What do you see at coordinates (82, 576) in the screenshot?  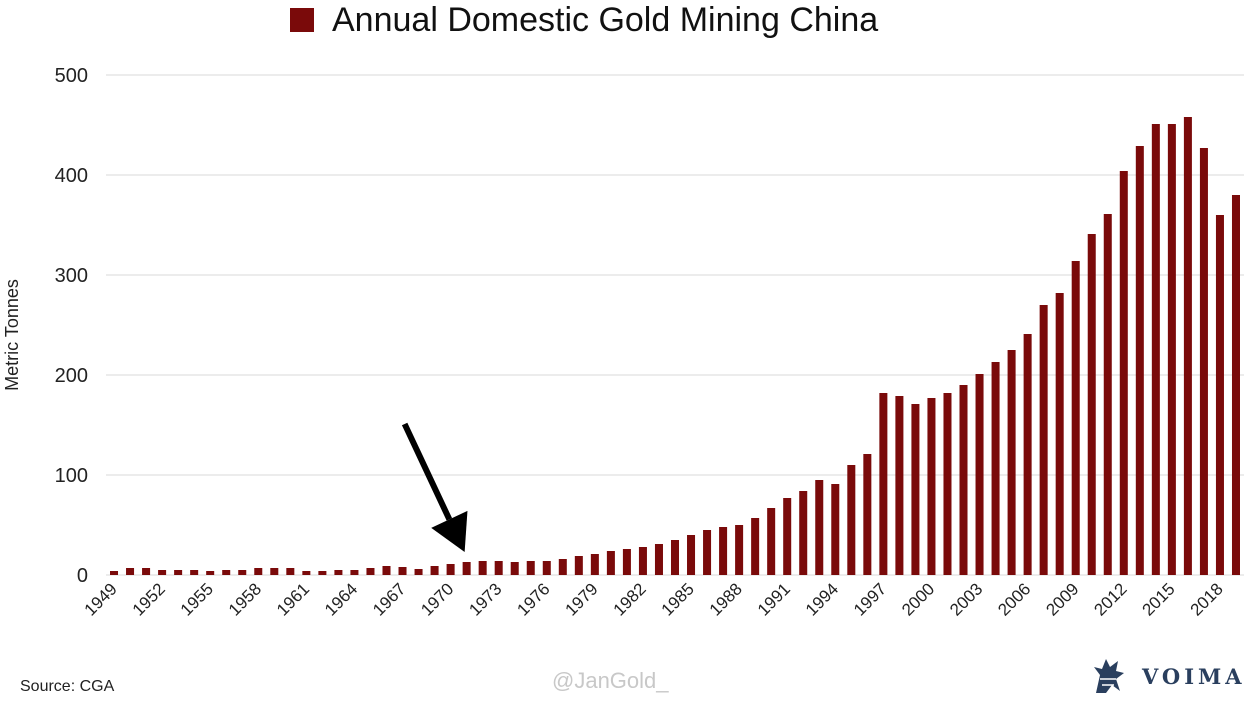 I see `y-tick-label: 0` at bounding box center [82, 576].